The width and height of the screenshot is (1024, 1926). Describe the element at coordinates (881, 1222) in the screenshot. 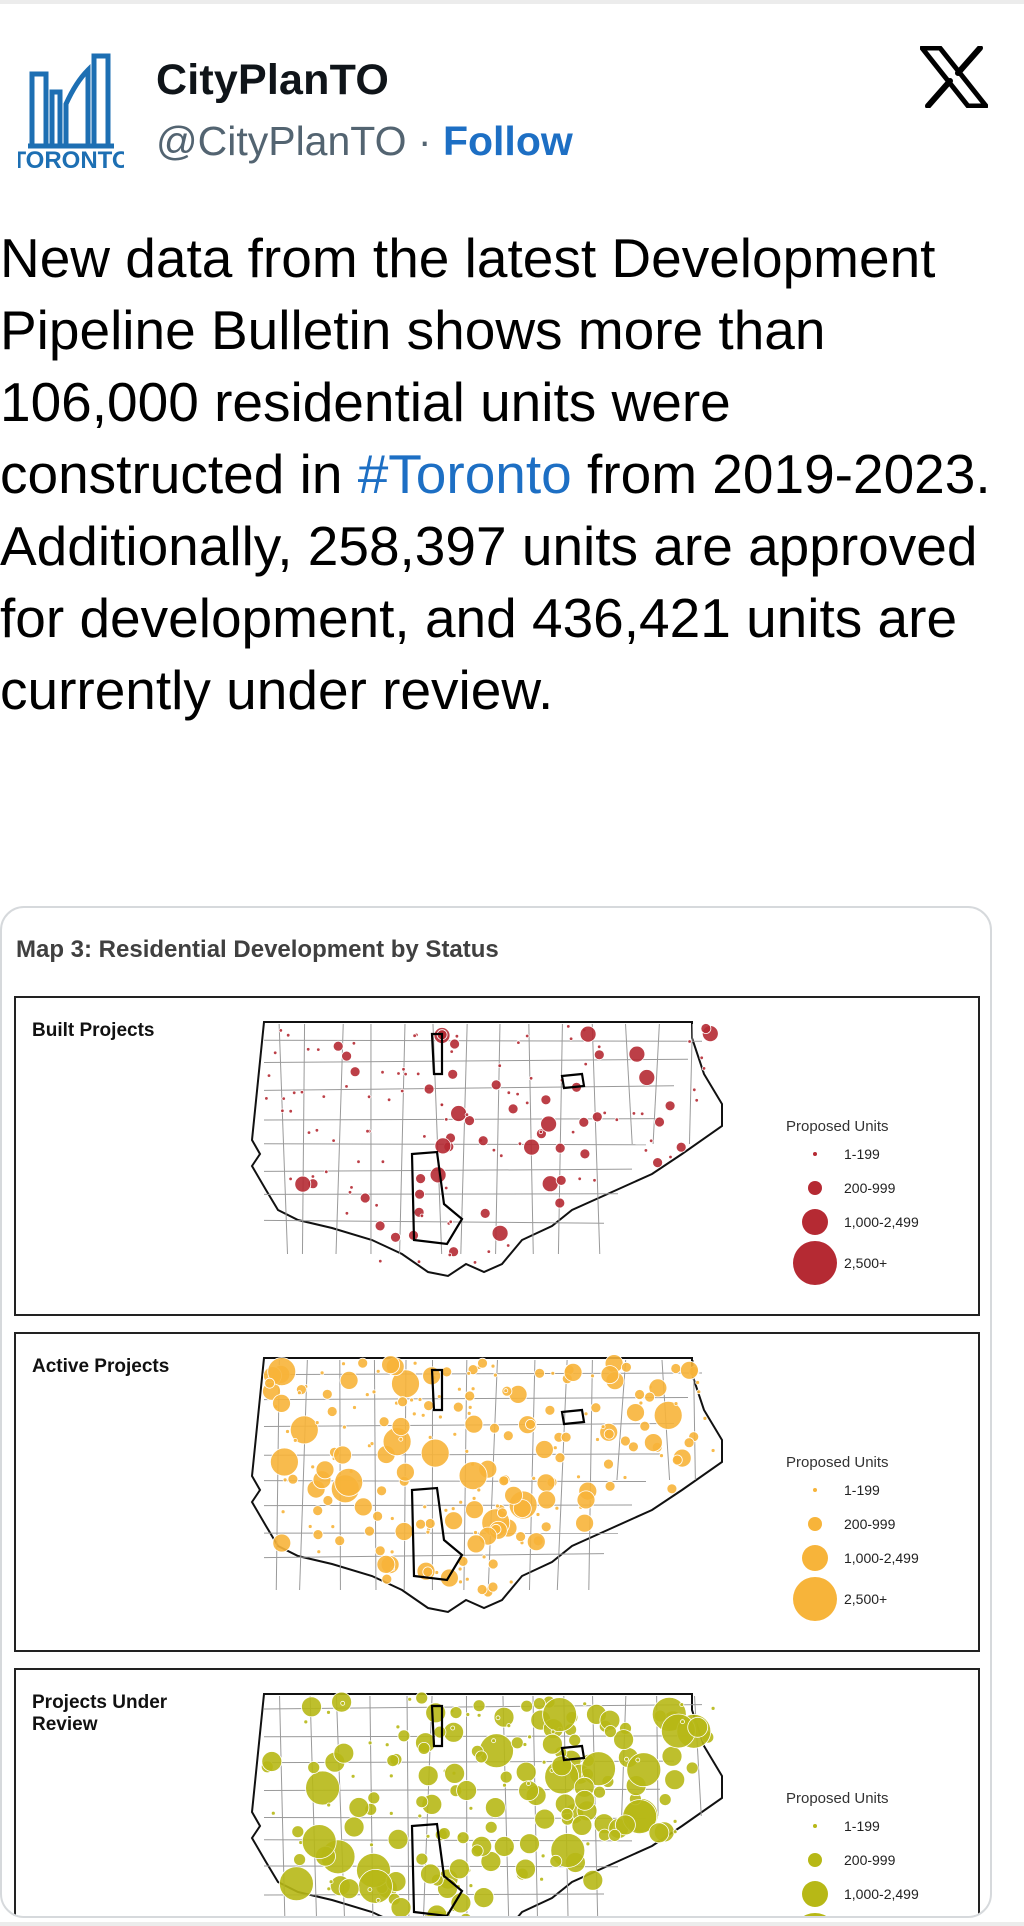

I see `legend-label: 1,000-2,499` at that location.